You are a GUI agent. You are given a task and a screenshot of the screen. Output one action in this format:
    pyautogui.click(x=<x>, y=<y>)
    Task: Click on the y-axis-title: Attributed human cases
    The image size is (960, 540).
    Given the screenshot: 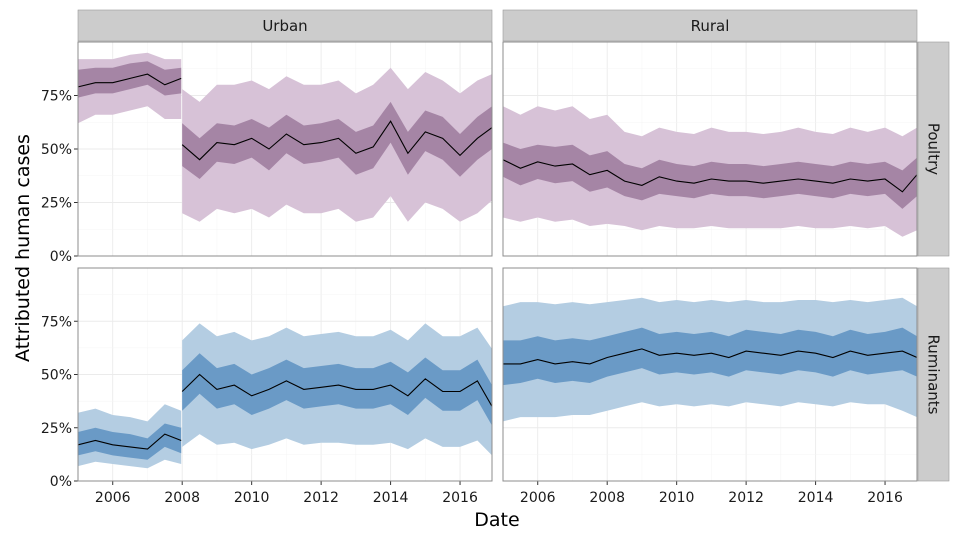 What is the action you would take?
    pyautogui.click(x=23, y=248)
    